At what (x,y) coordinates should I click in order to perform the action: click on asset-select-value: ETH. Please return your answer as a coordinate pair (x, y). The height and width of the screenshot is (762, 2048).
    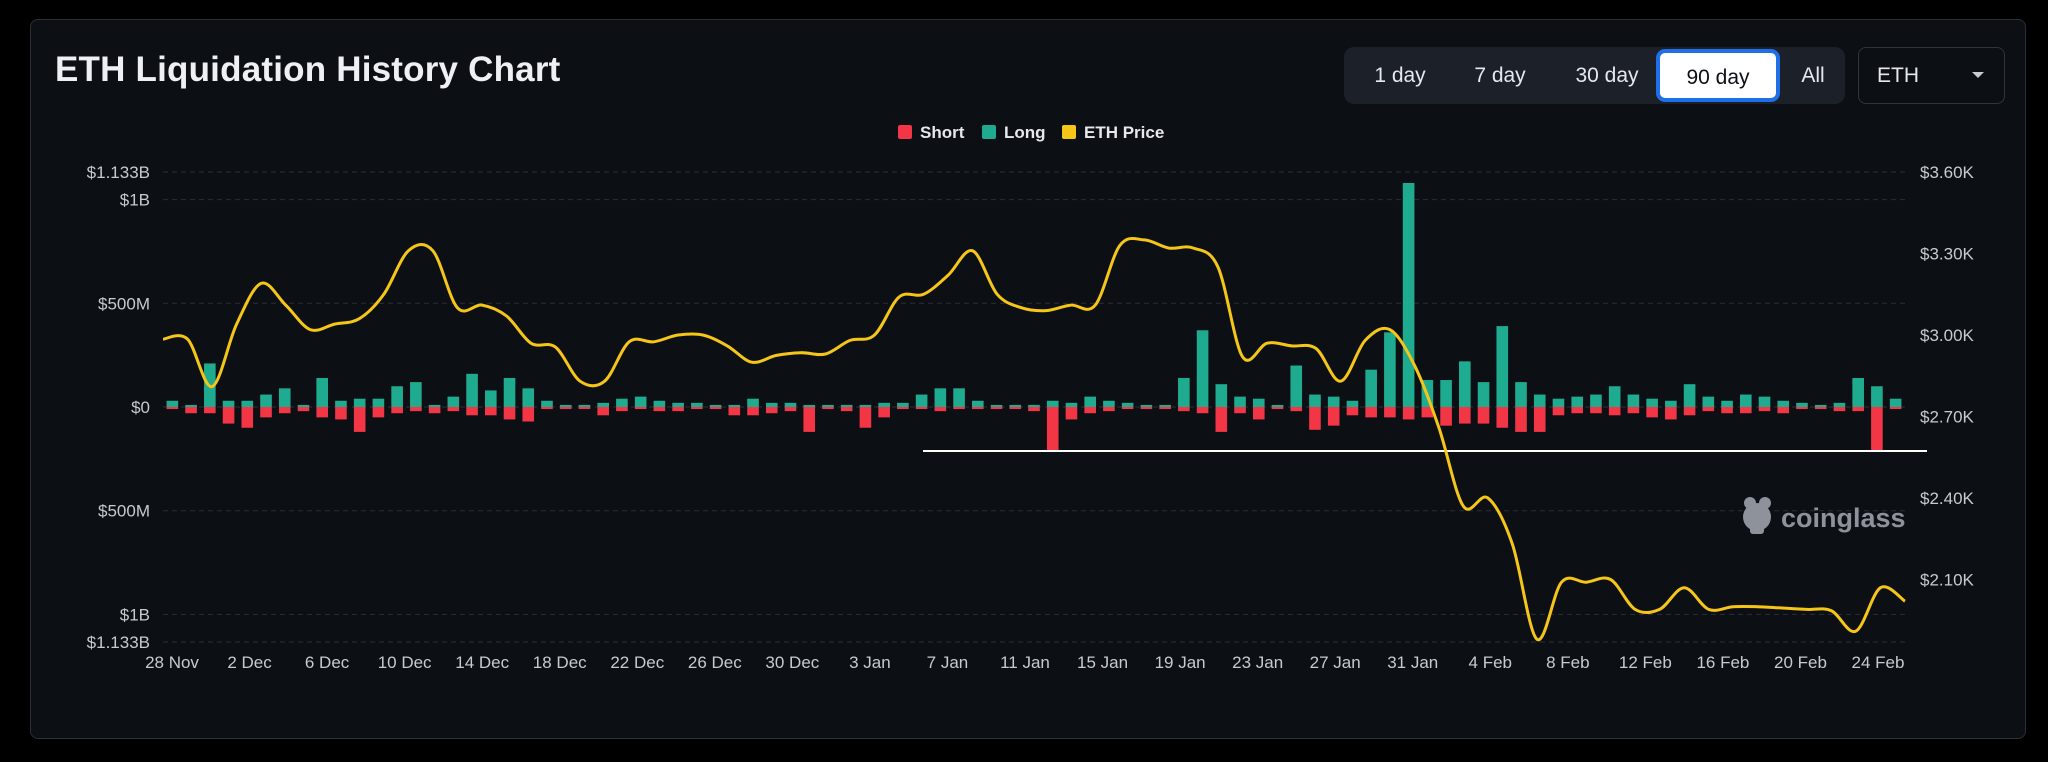
    Looking at the image, I should click on (1898, 75).